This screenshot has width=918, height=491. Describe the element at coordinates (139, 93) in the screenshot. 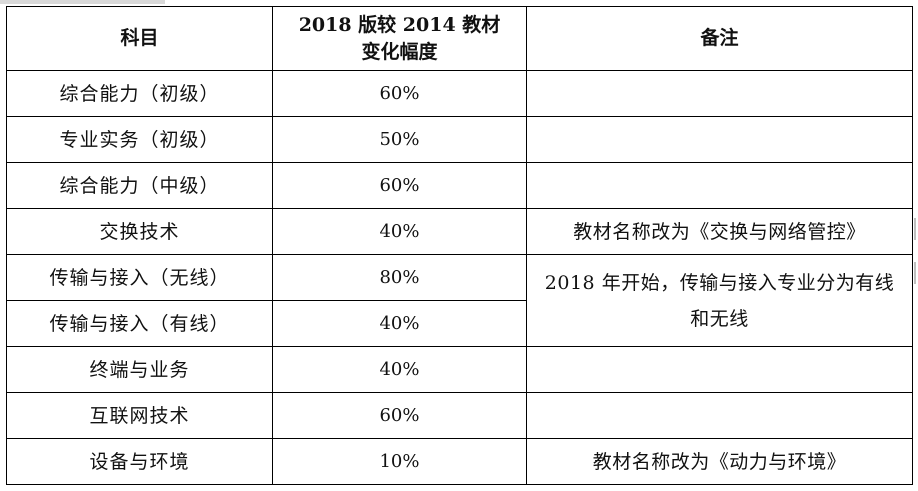

I see `row-subject: 综合能力（初级）` at that location.